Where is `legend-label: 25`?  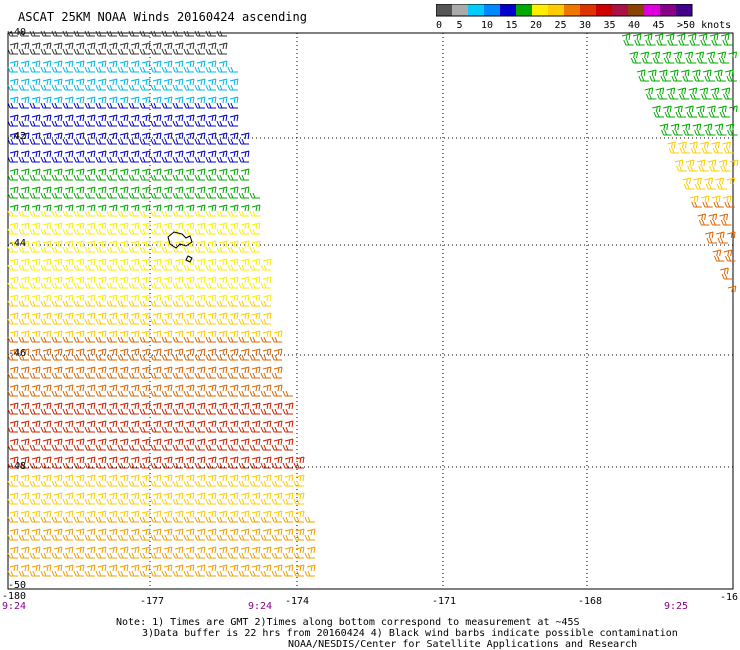
legend-label: 25 is located at coordinates (561, 25).